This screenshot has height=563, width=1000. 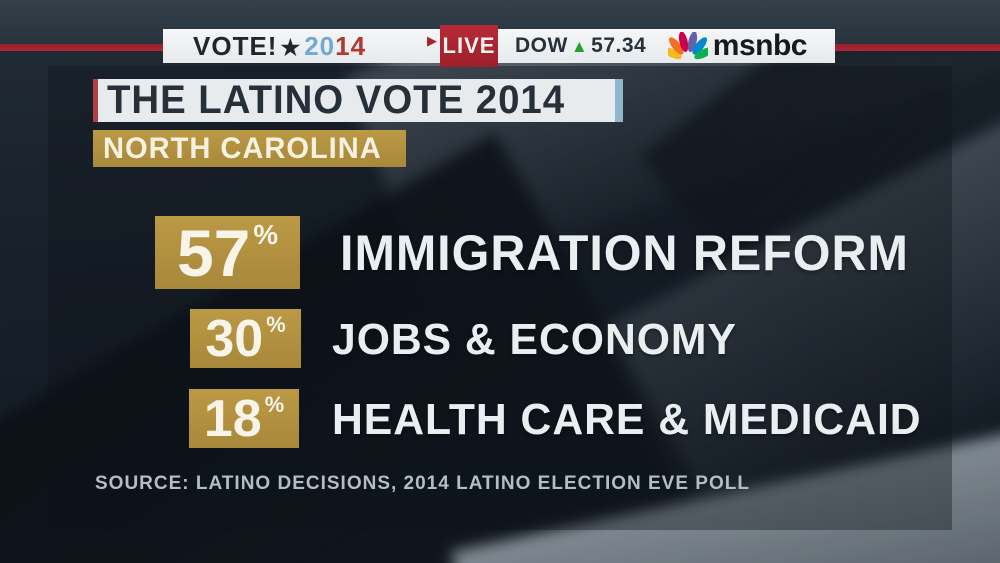 I want to click on play-arrow-icon: ▶, so click(x=432, y=40).